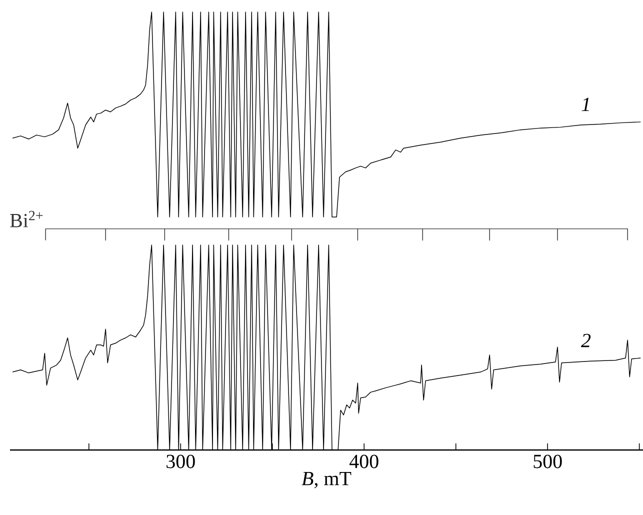 Image resolution: width=643 pixels, height=515 pixels. Describe the element at coordinates (548, 461) in the screenshot. I see `x-tick-label: 500` at that location.